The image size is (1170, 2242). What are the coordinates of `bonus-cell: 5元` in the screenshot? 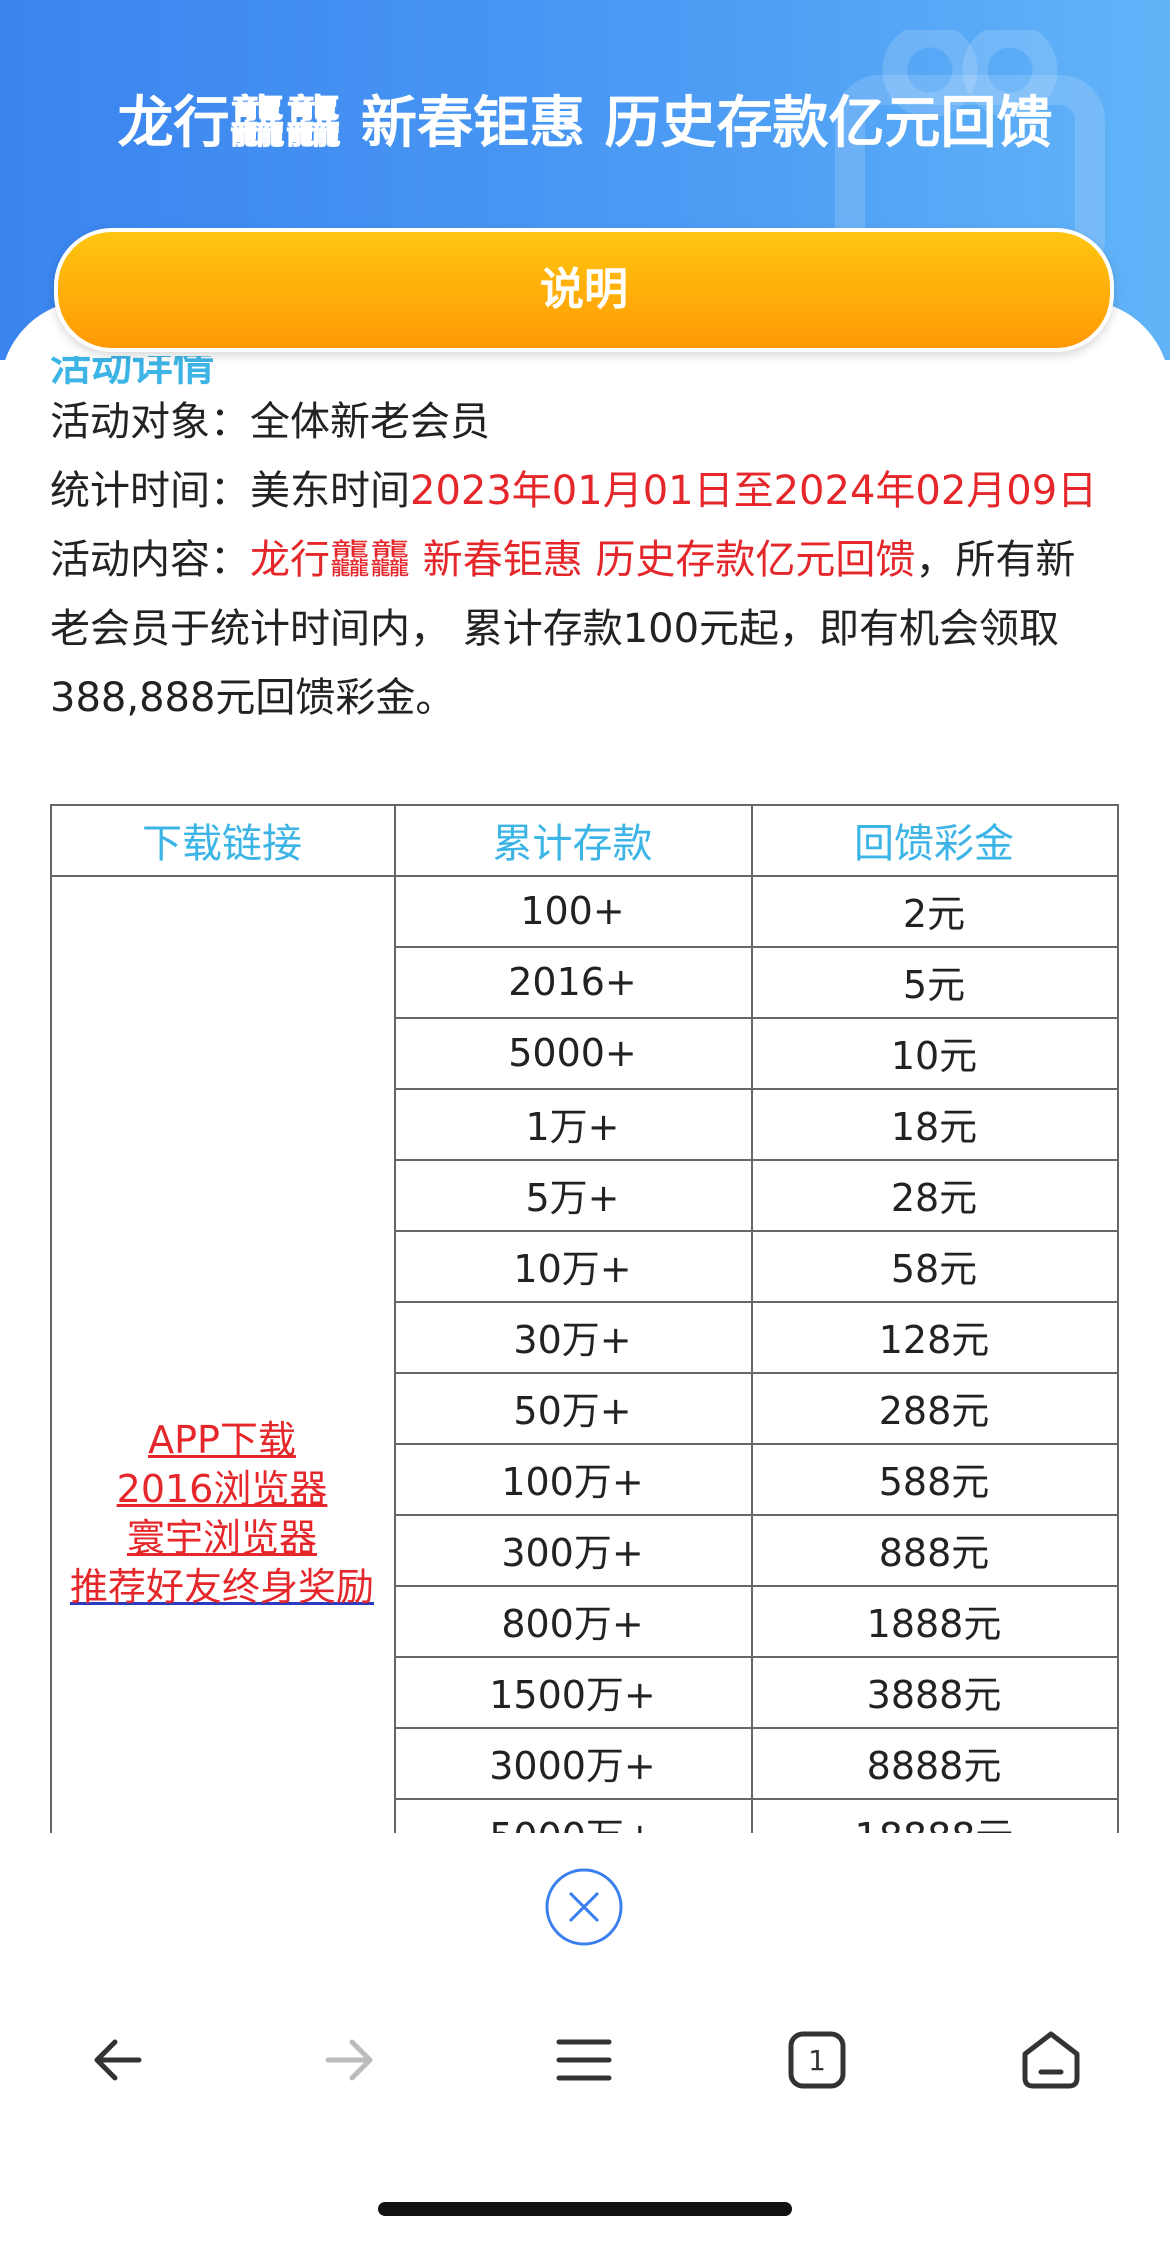 It's located at (934, 985).